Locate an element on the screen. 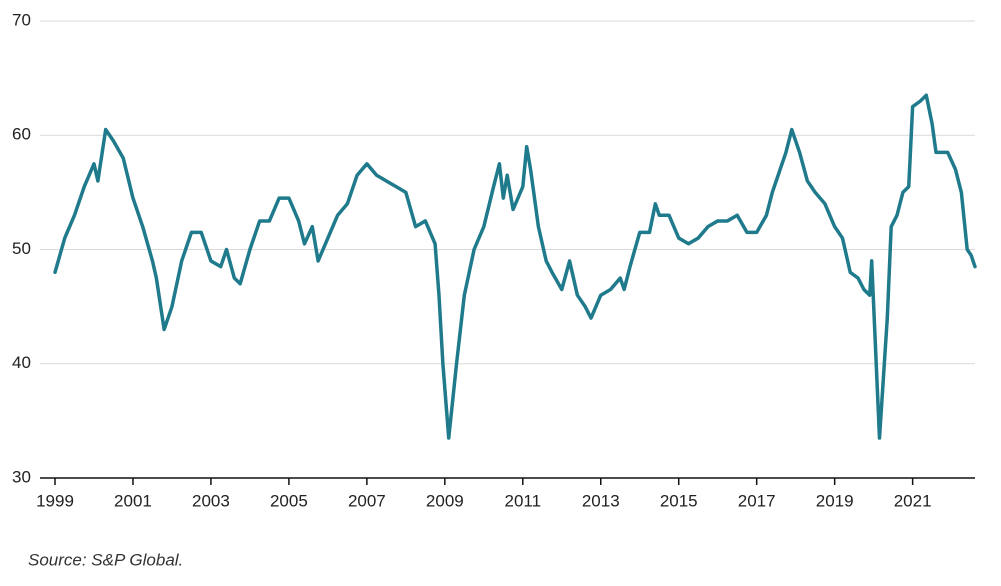 The height and width of the screenshot is (586, 1001). x-tick-label: 2001 is located at coordinates (133, 500).